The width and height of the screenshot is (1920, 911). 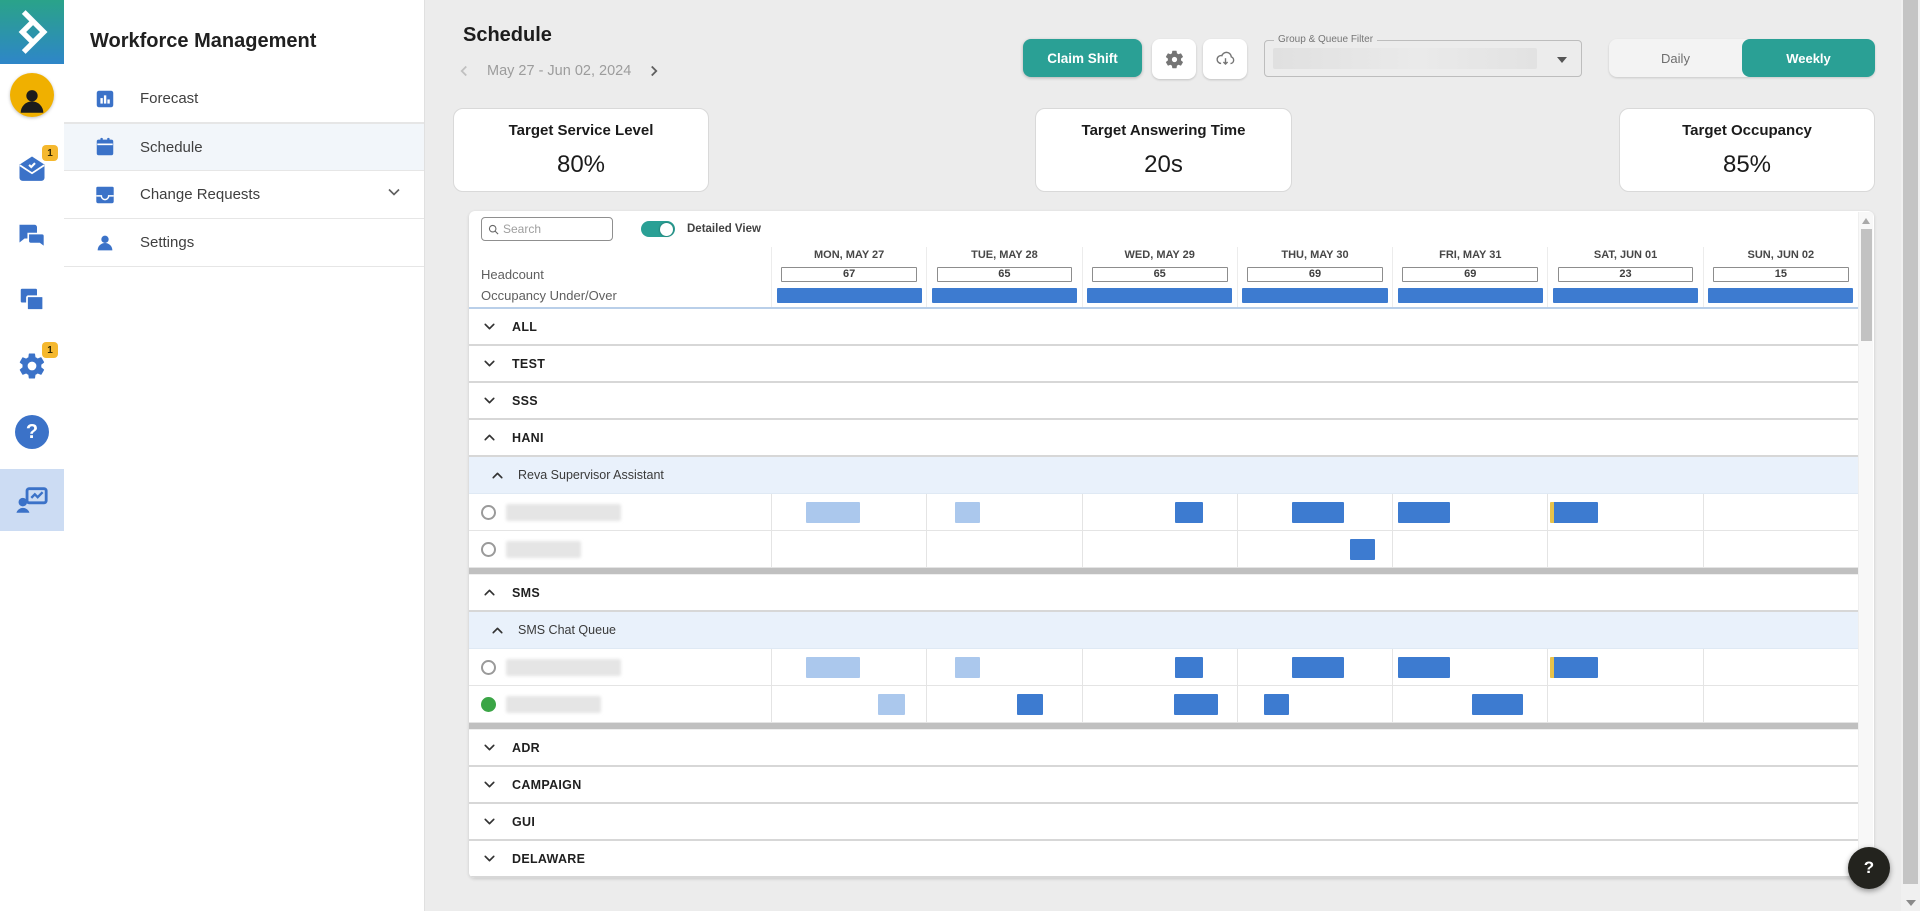 What do you see at coordinates (1163, 327) in the screenshot?
I see `group-row-all: ALL` at bounding box center [1163, 327].